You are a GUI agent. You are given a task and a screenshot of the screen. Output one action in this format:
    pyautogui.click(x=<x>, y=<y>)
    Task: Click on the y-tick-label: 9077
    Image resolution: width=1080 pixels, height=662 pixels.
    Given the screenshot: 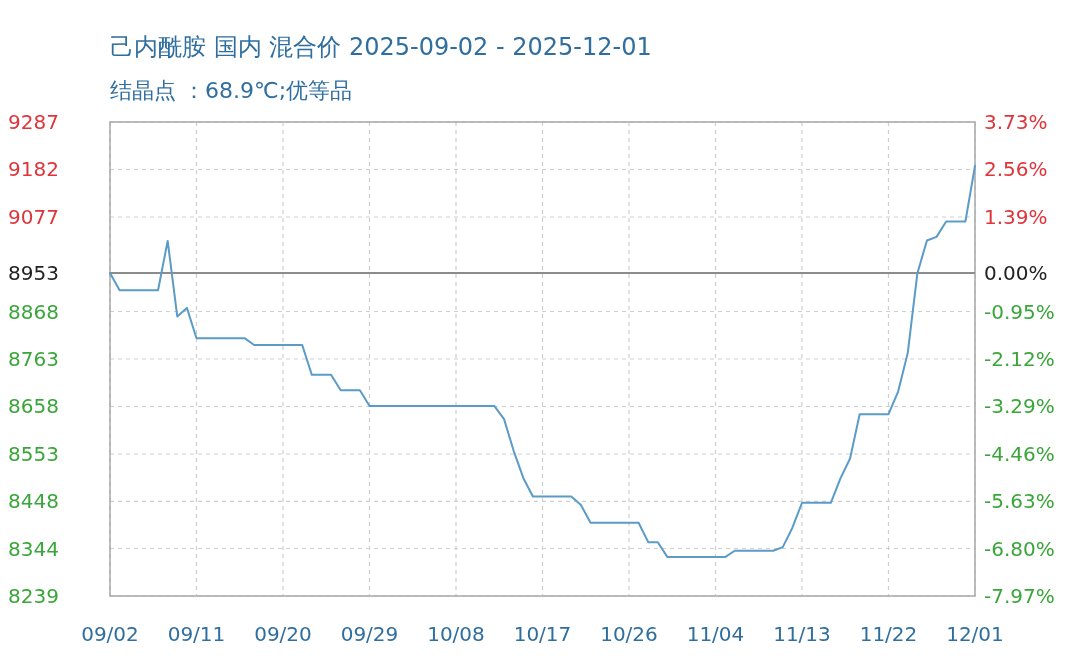 What is the action you would take?
    pyautogui.click(x=33, y=216)
    